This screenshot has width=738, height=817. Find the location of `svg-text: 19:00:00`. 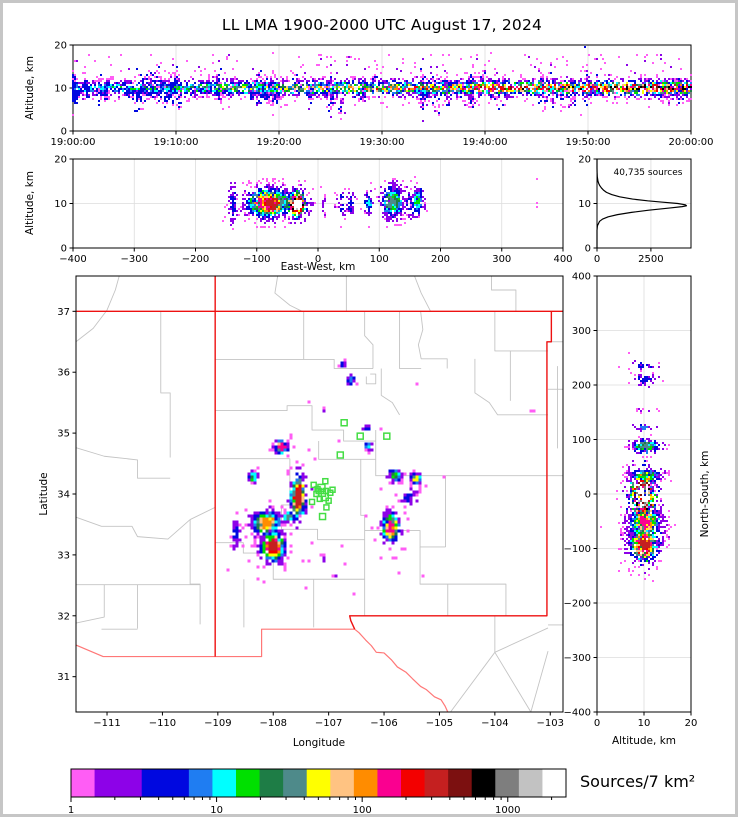

svg-text: 19:00:00 is located at coordinates (73, 142).